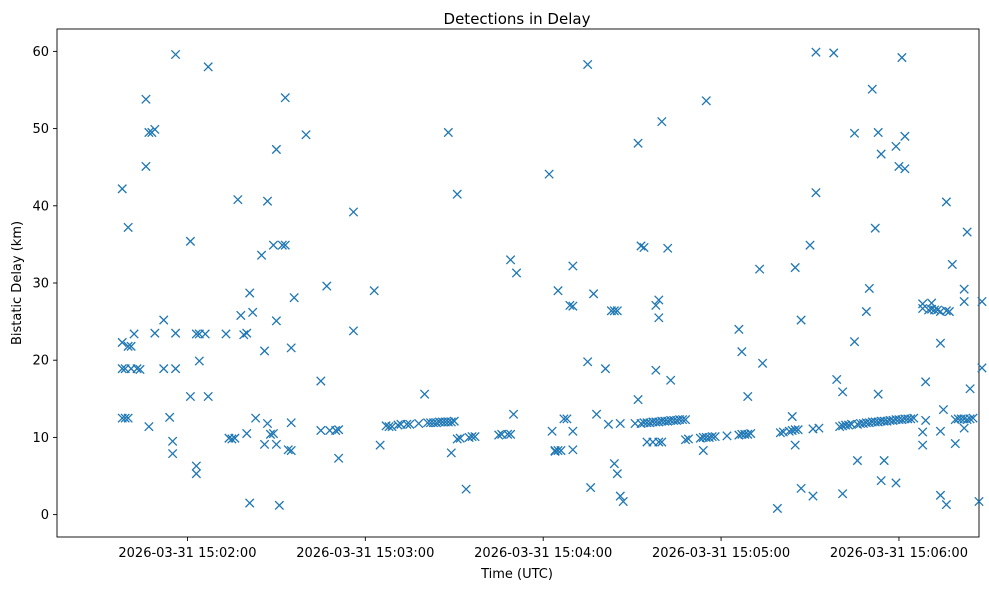  Describe the element at coordinates (17, 283) in the screenshot. I see `y-axis-label: Bistatic Delay (km)` at that location.